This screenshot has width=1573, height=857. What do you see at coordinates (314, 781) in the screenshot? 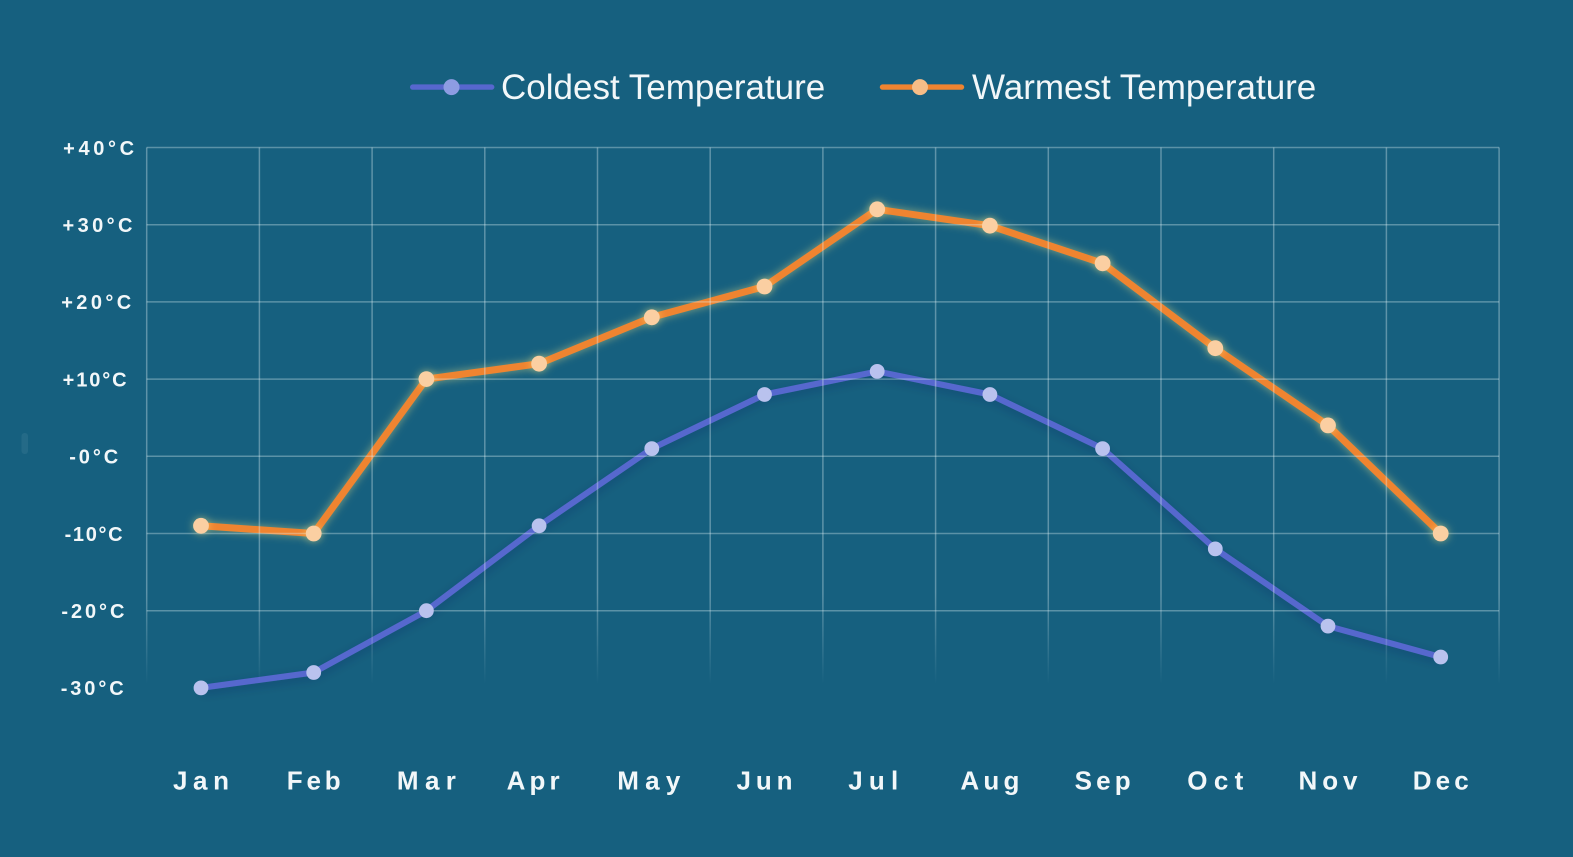
I see `svg-text: Feb` at bounding box center [314, 781].